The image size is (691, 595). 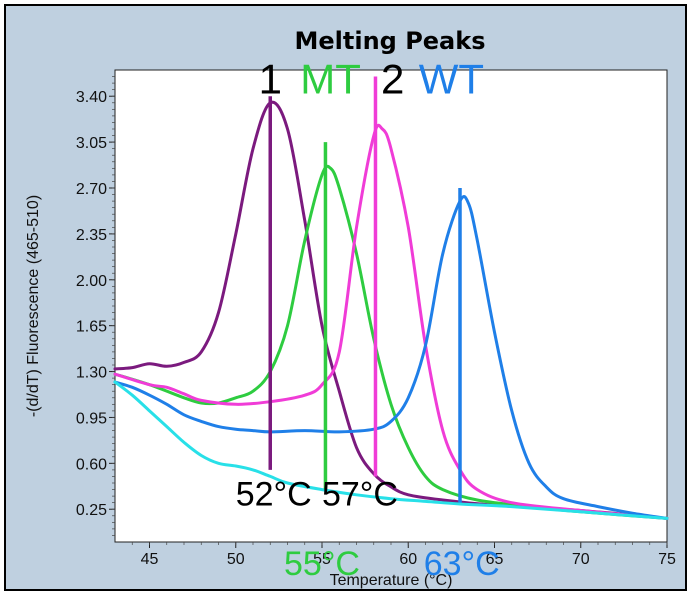 What do you see at coordinates (360, 494) in the screenshot?
I see `annotation-label: 57°C` at bounding box center [360, 494].